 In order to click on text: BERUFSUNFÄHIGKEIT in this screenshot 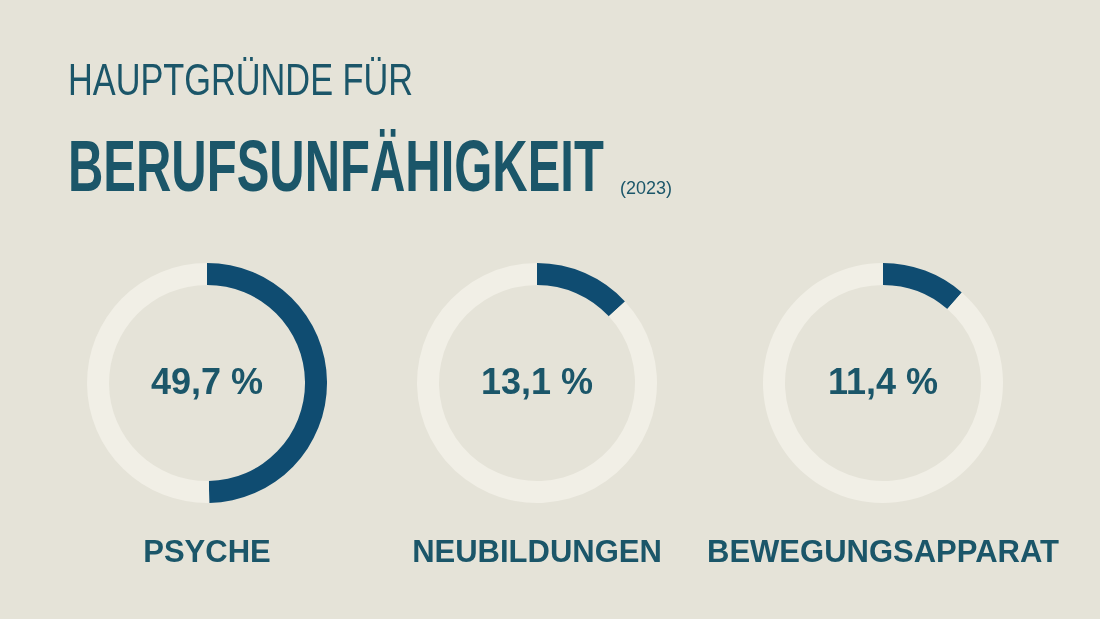, I will do `click(336, 166)`.